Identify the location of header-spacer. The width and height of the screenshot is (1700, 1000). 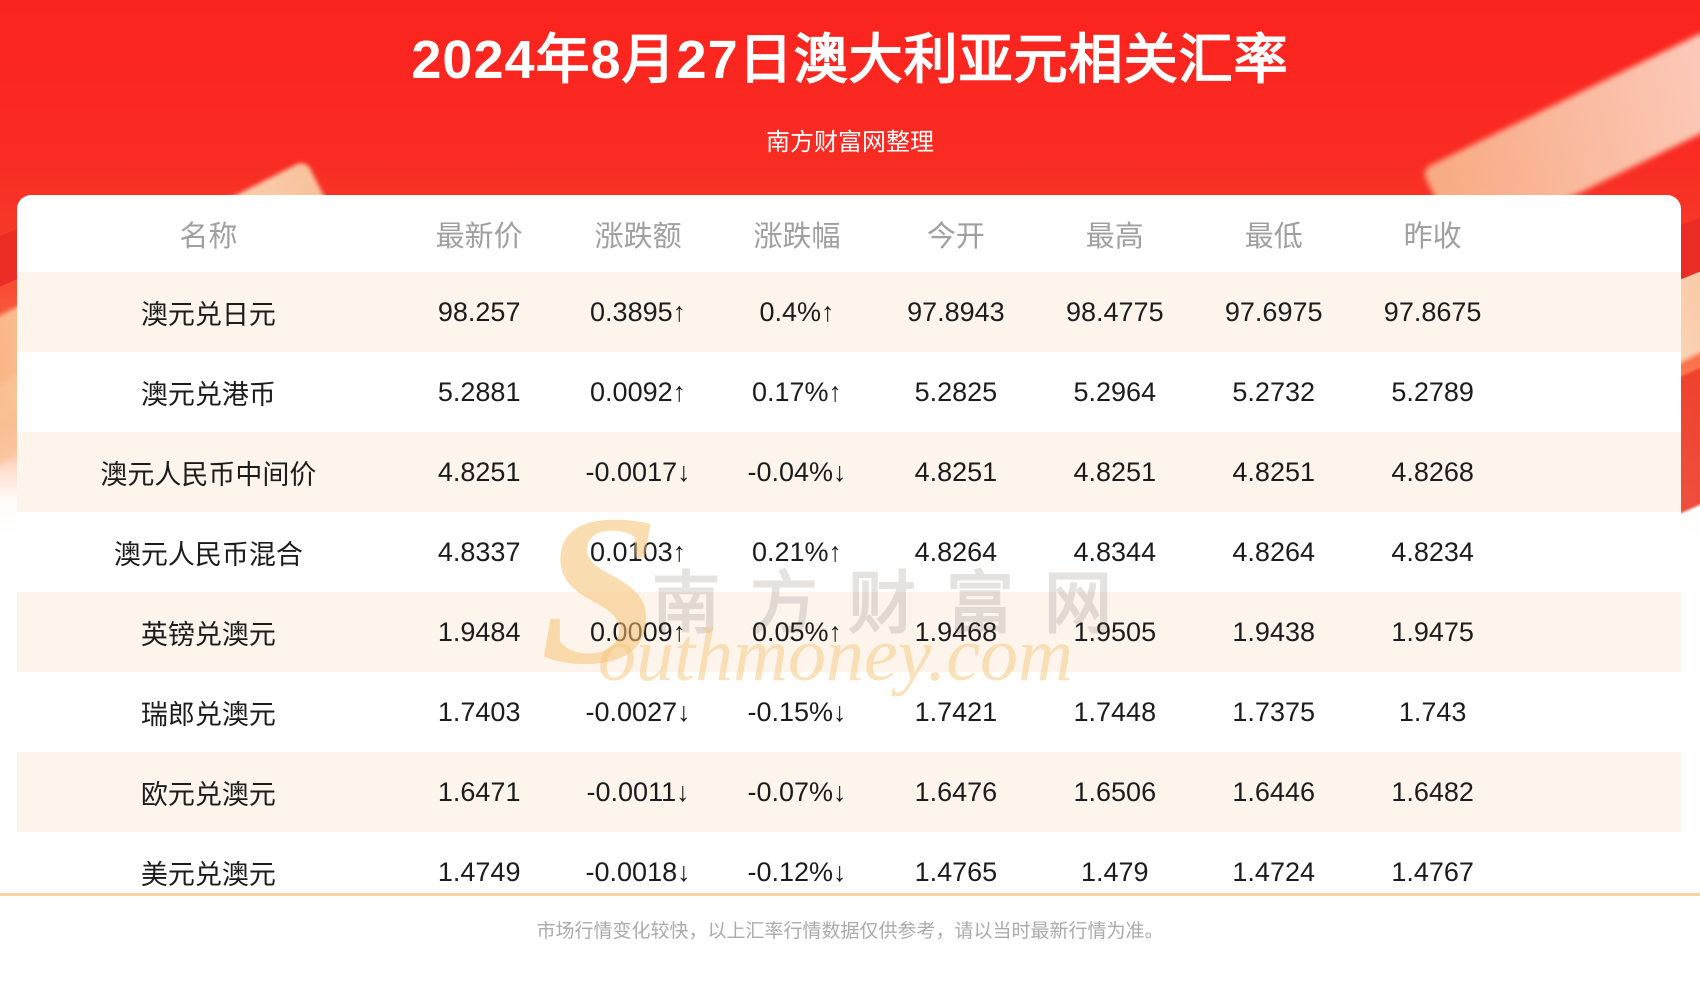
(1596, 233).